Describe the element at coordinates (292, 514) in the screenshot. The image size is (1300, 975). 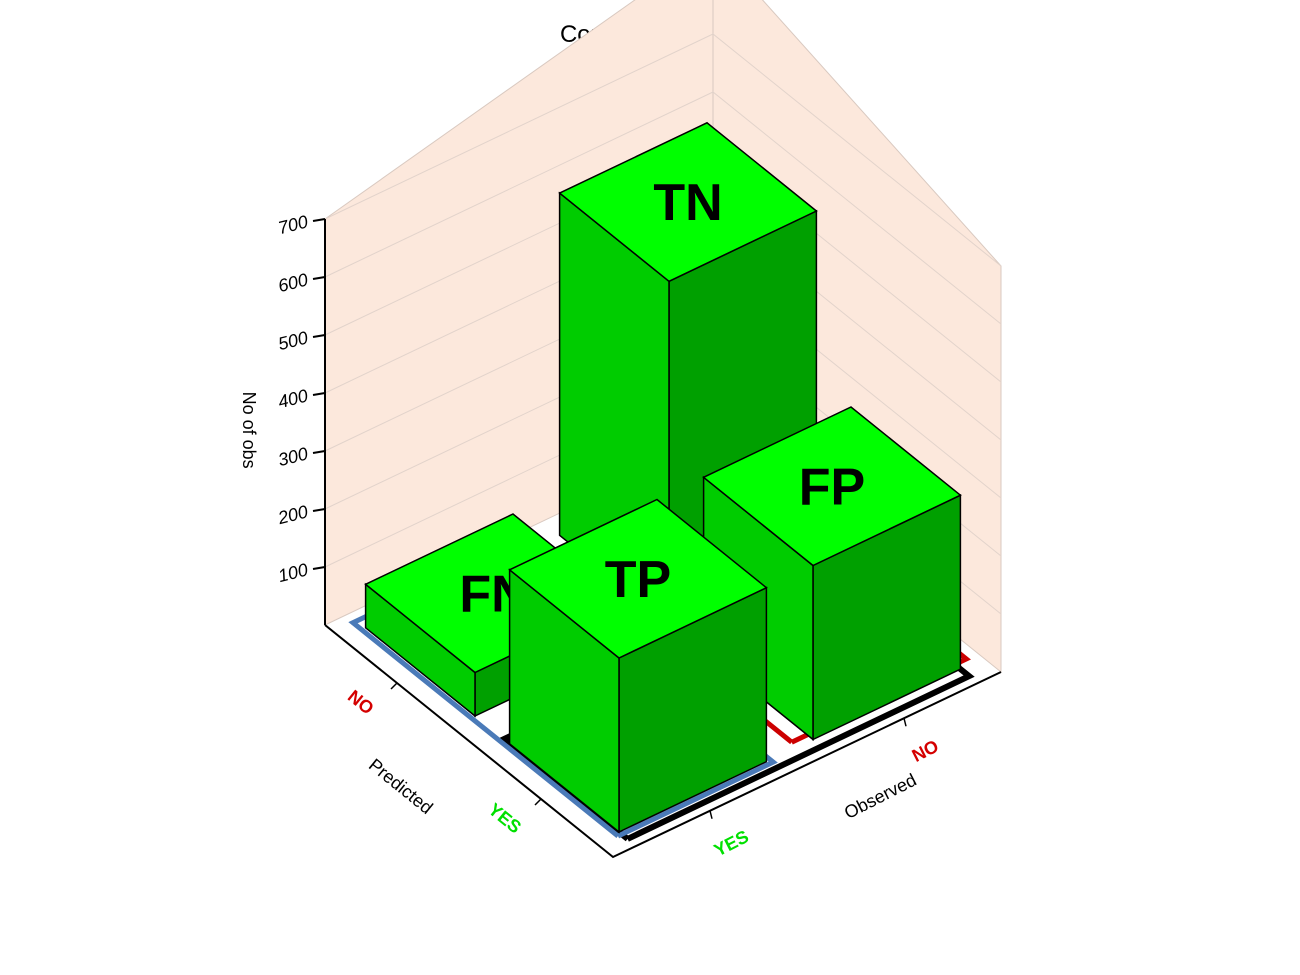
I see `z-tick-label: 200` at that location.